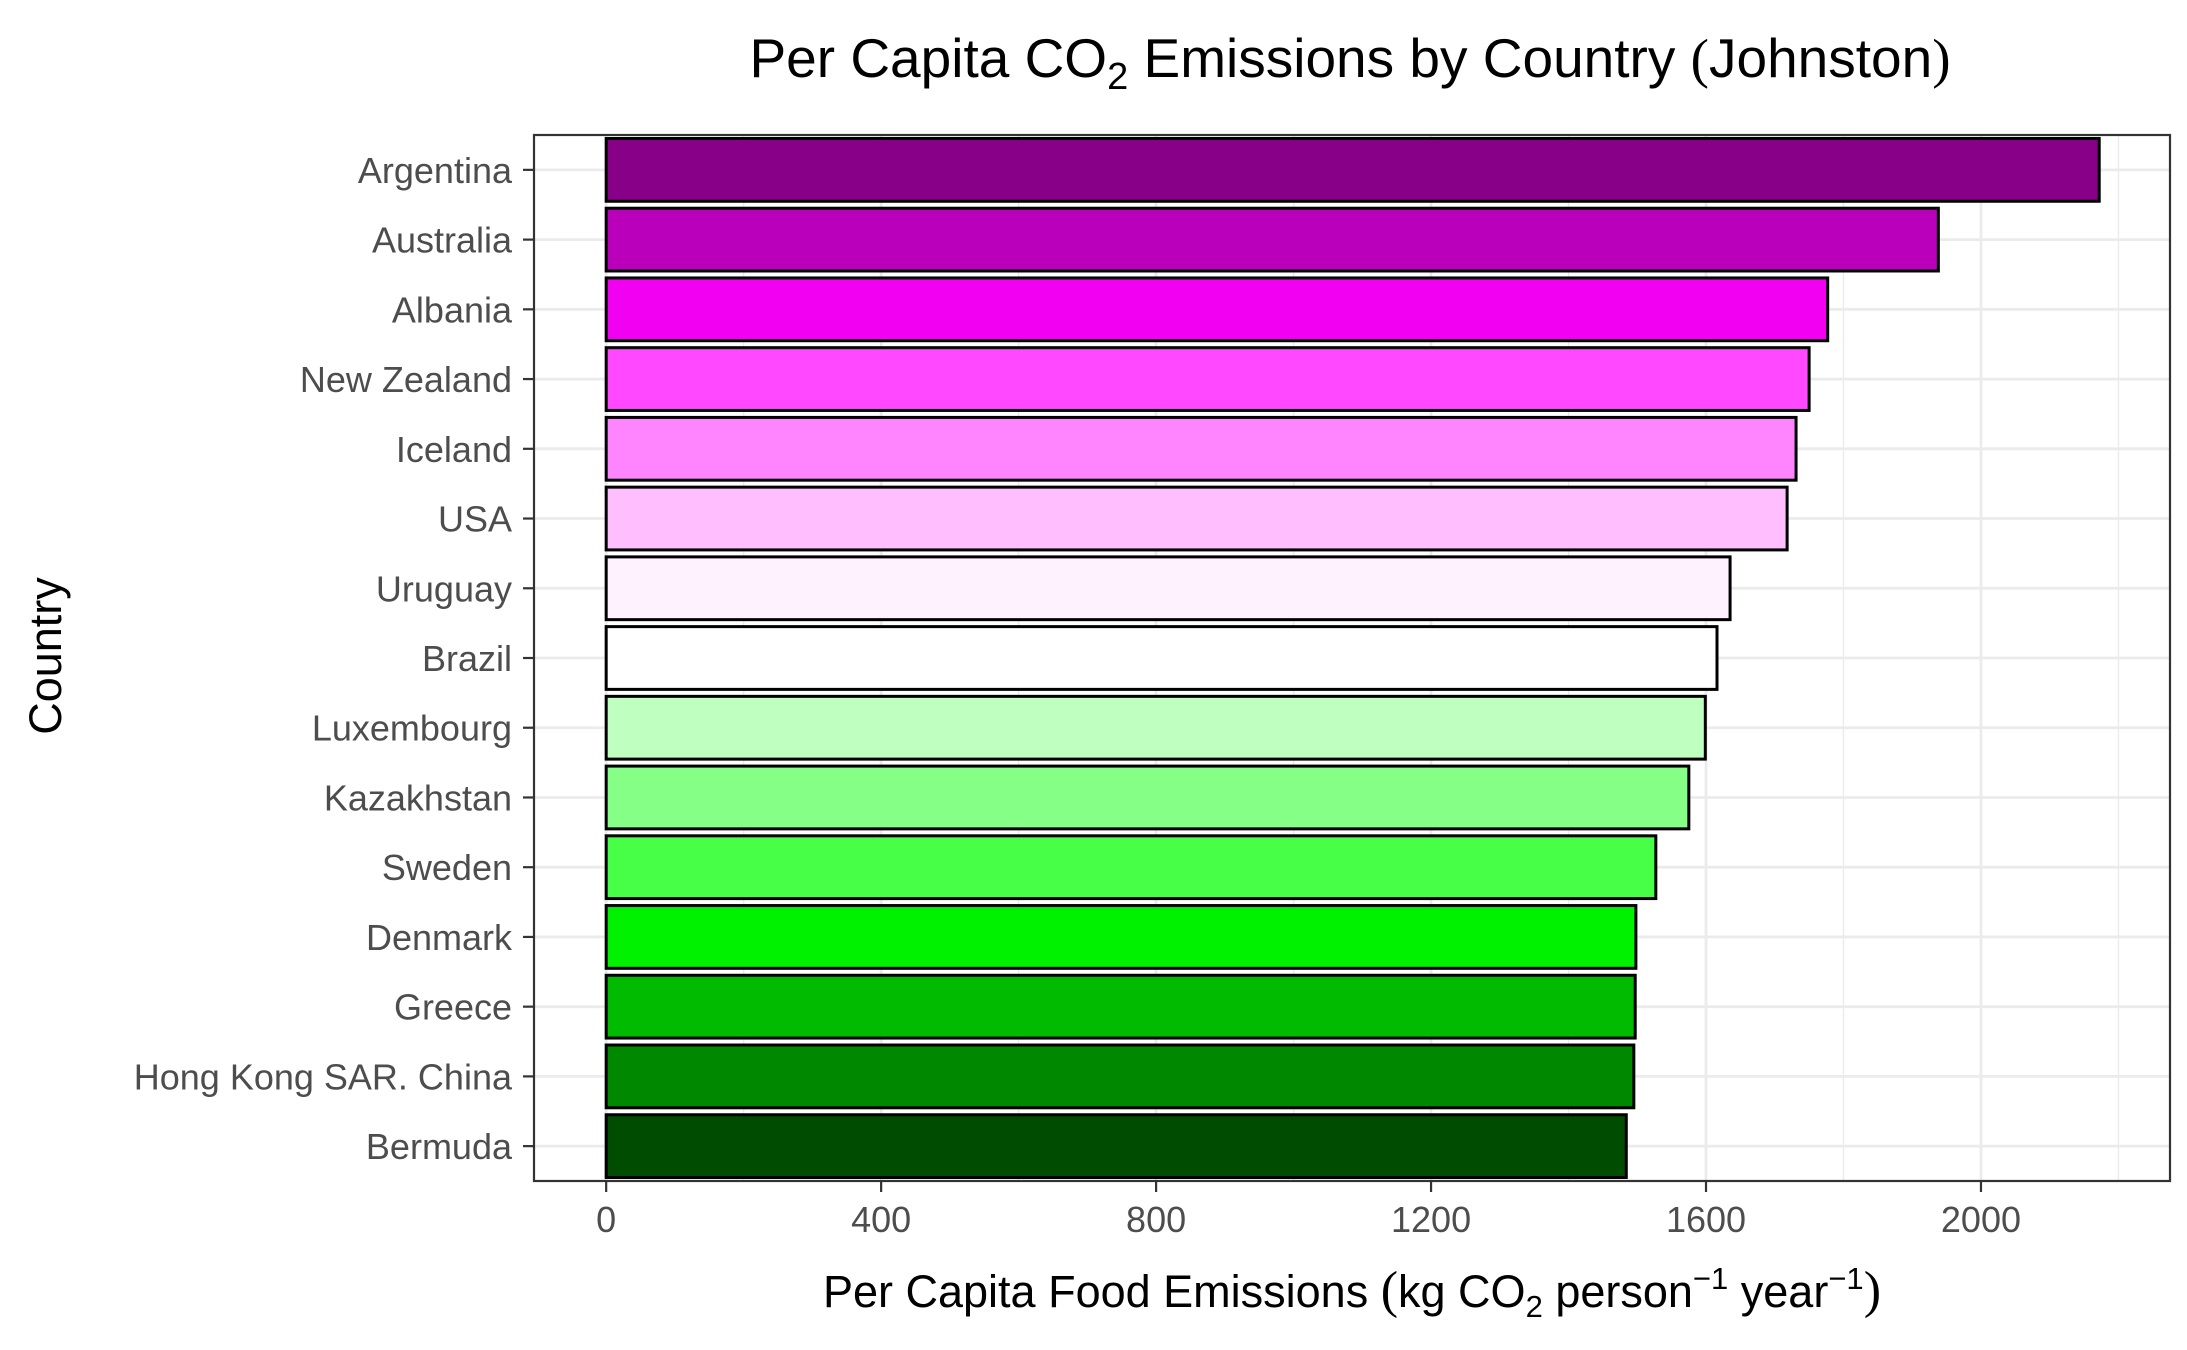 The height and width of the screenshot is (1350, 2187). What do you see at coordinates (412, 728) in the screenshot?
I see `y-tick-label: Luxembourg` at bounding box center [412, 728].